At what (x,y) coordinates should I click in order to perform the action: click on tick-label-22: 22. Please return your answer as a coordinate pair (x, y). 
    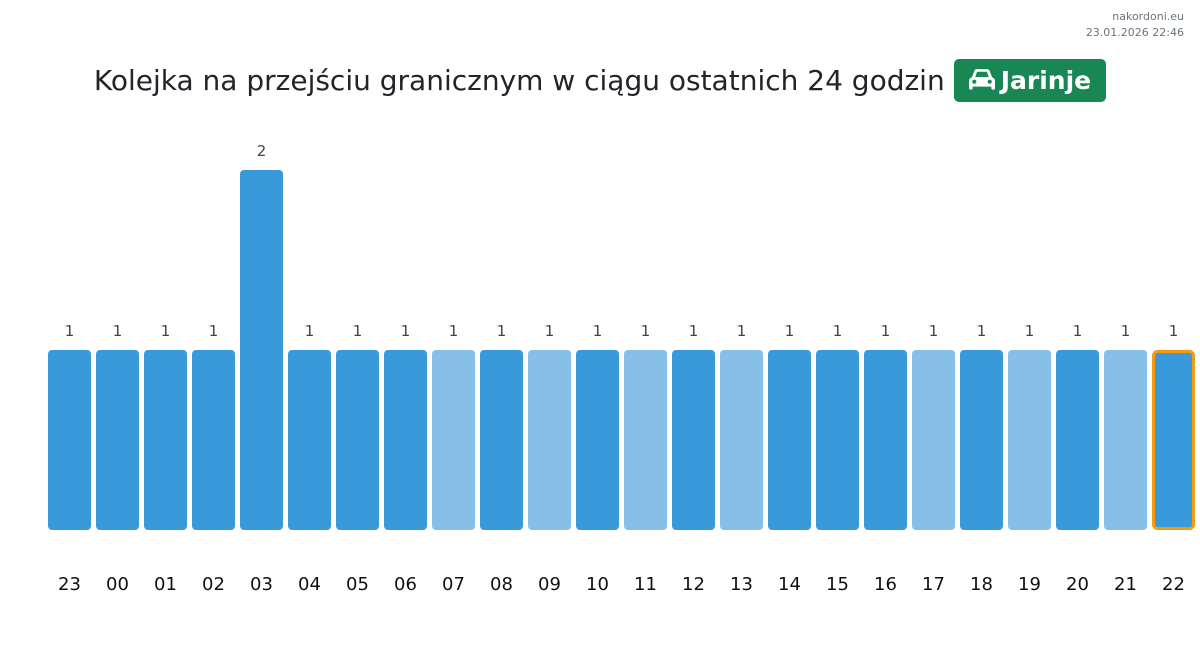
    Looking at the image, I should click on (1173, 584).